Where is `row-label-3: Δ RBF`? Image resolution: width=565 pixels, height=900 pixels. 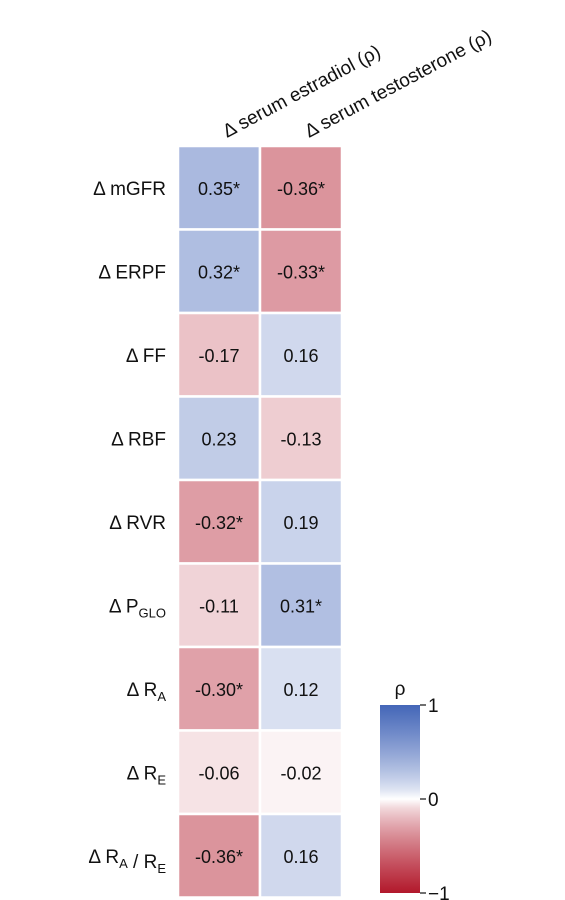
row-label-3: Δ RBF is located at coordinates (138, 439).